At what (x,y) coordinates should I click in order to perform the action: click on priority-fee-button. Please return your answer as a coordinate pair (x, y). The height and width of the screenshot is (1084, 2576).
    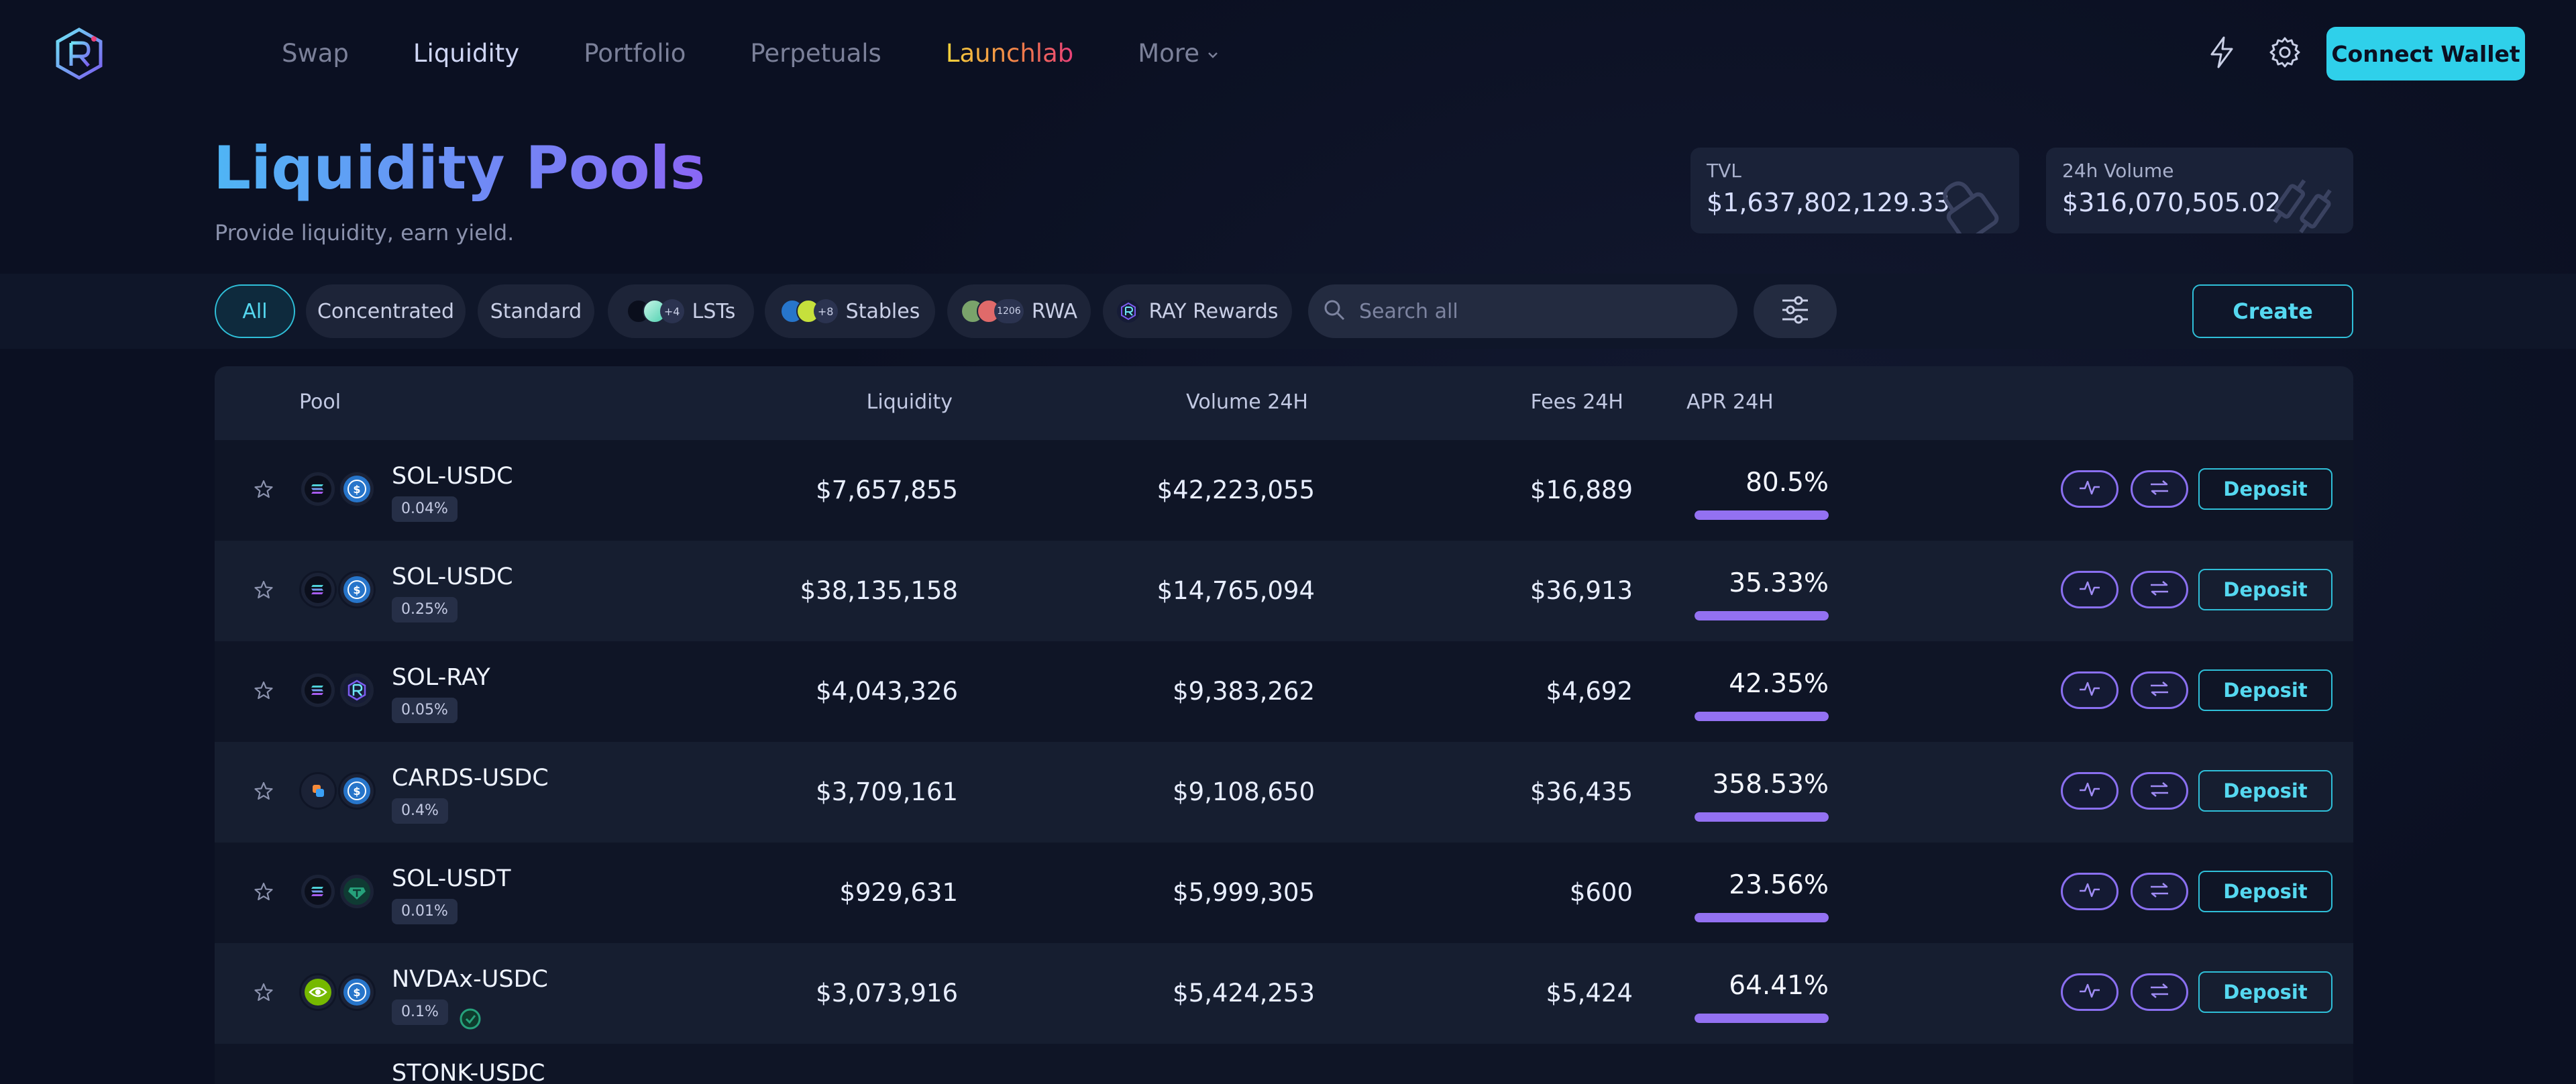
    Looking at the image, I should click on (2221, 53).